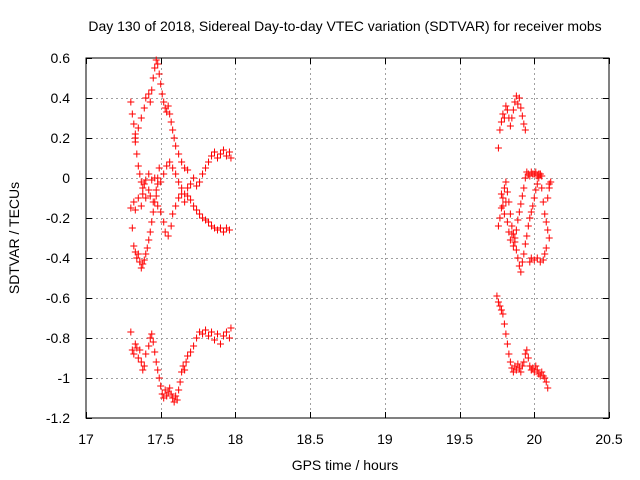 This screenshot has height=480, width=640. Describe the element at coordinates (14, 238) in the screenshot. I see `y-axis-label: SDTVAR / TECUs` at that location.